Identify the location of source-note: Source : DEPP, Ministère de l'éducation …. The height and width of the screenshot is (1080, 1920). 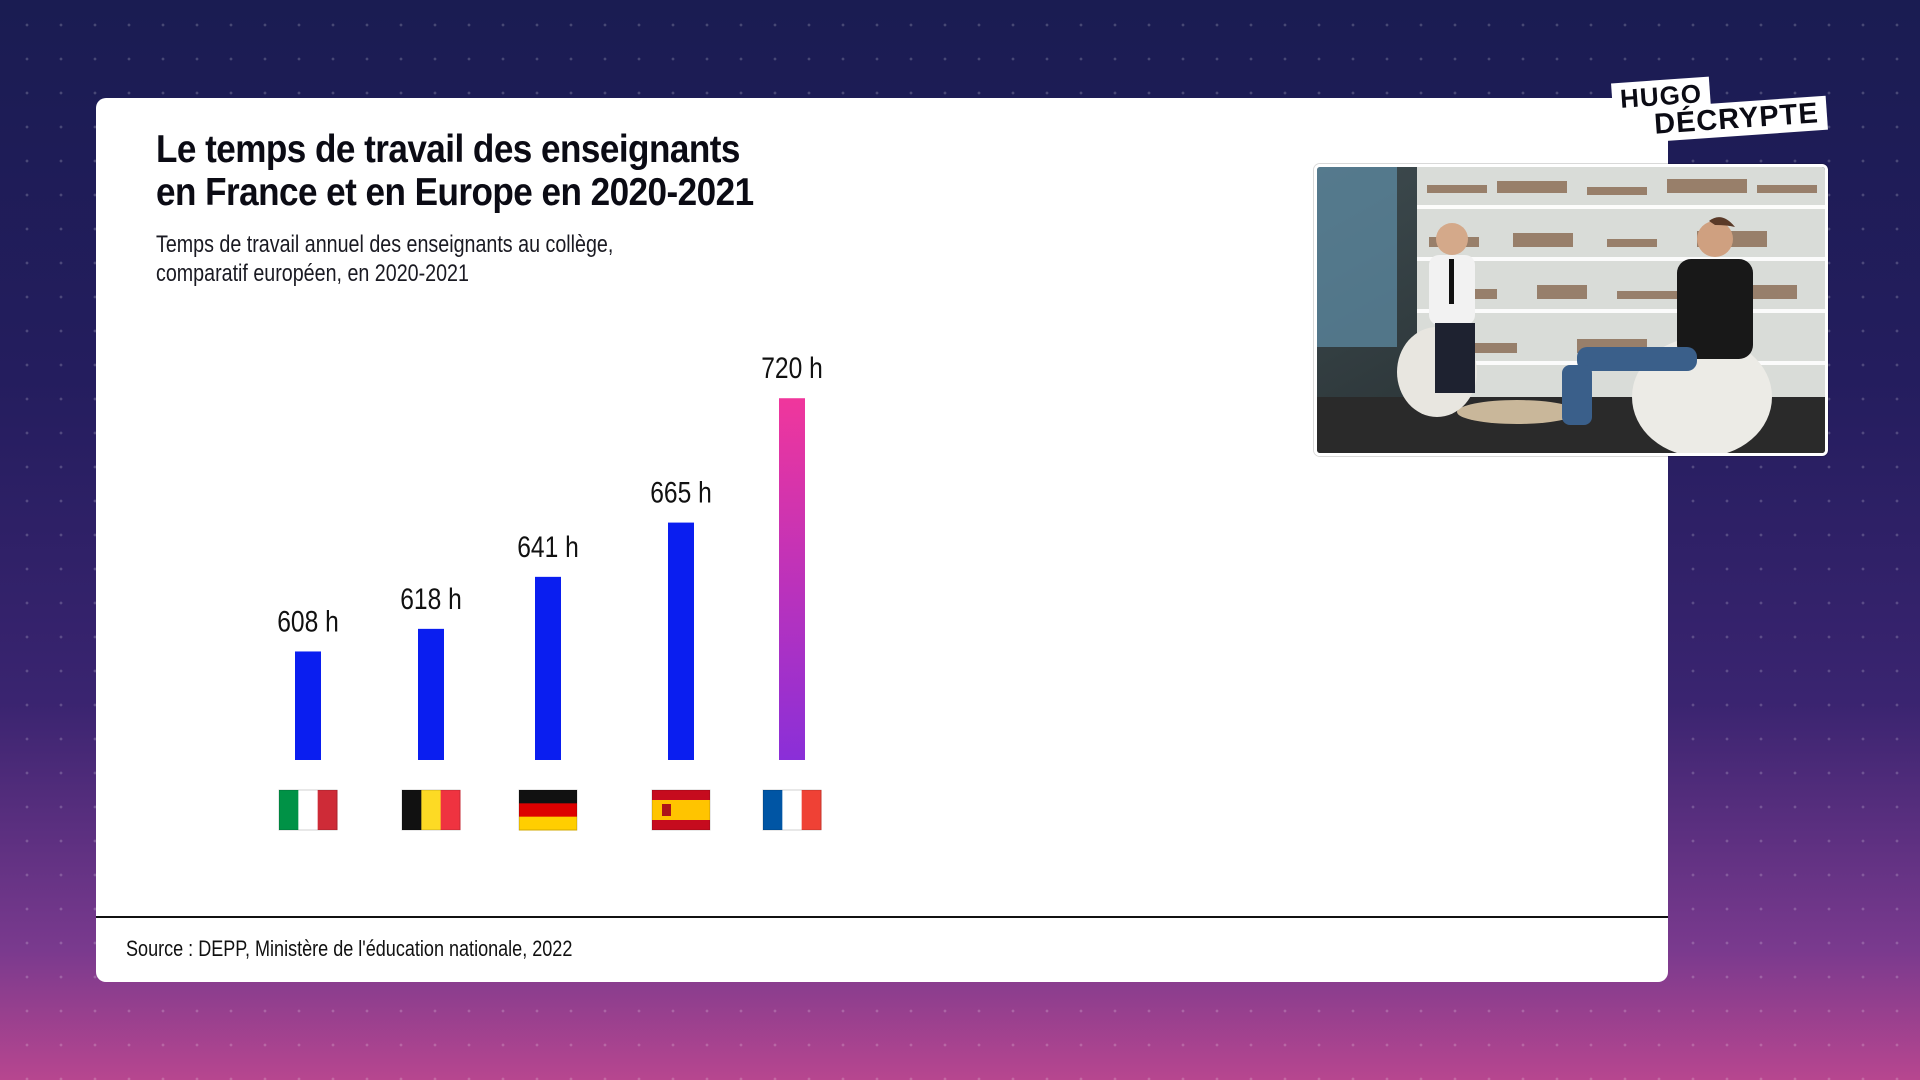
(349, 948).